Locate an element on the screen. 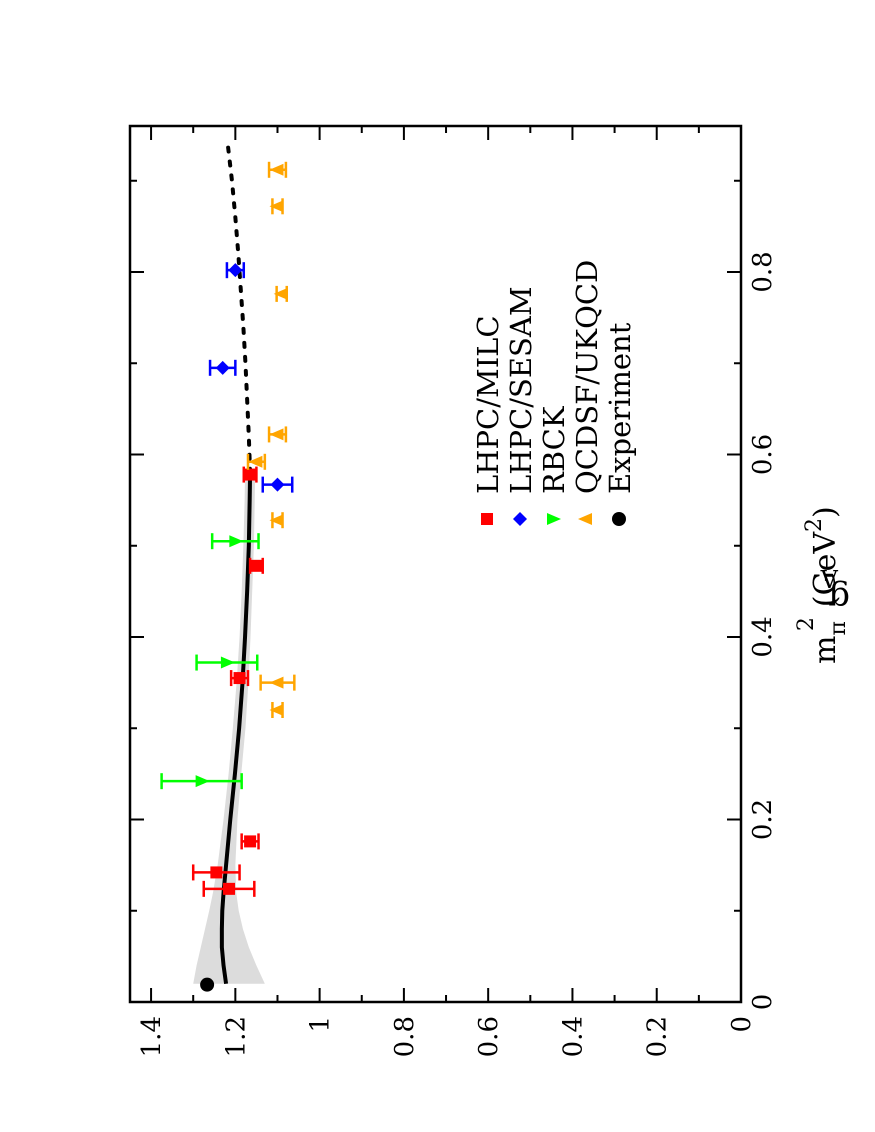 Image resolution: width=875 pixels, height=1132 pixels. y-tick-label: 0.8 is located at coordinates (405, 1036).